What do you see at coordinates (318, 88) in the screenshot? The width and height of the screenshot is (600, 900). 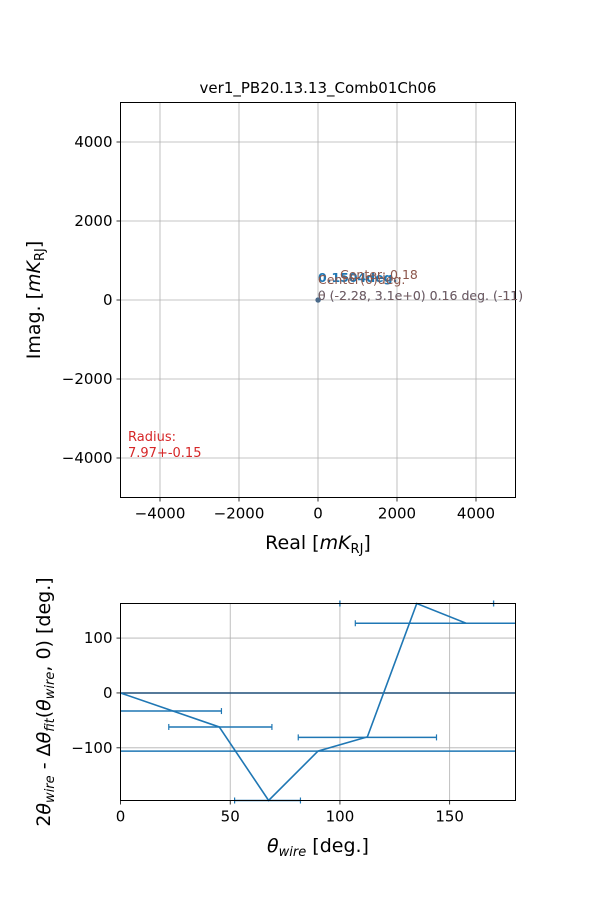 I see `top-title: ver1_PB20.13.13_Comb01Ch06` at bounding box center [318, 88].